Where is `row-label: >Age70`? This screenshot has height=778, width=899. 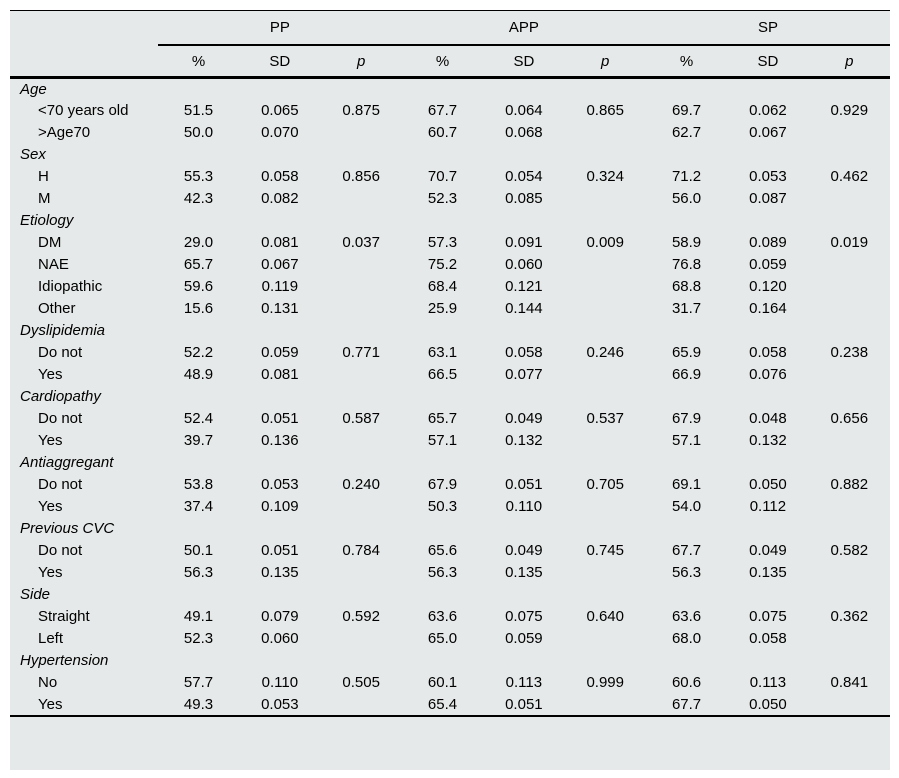
row-label: >Age70 is located at coordinates (64, 132).